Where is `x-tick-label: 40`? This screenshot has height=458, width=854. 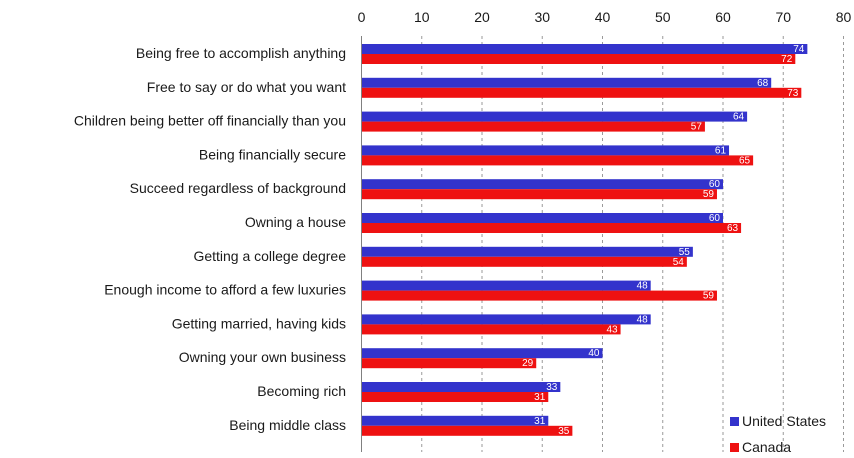 x-tick-label: 40 is located at coordinates (603, 17).